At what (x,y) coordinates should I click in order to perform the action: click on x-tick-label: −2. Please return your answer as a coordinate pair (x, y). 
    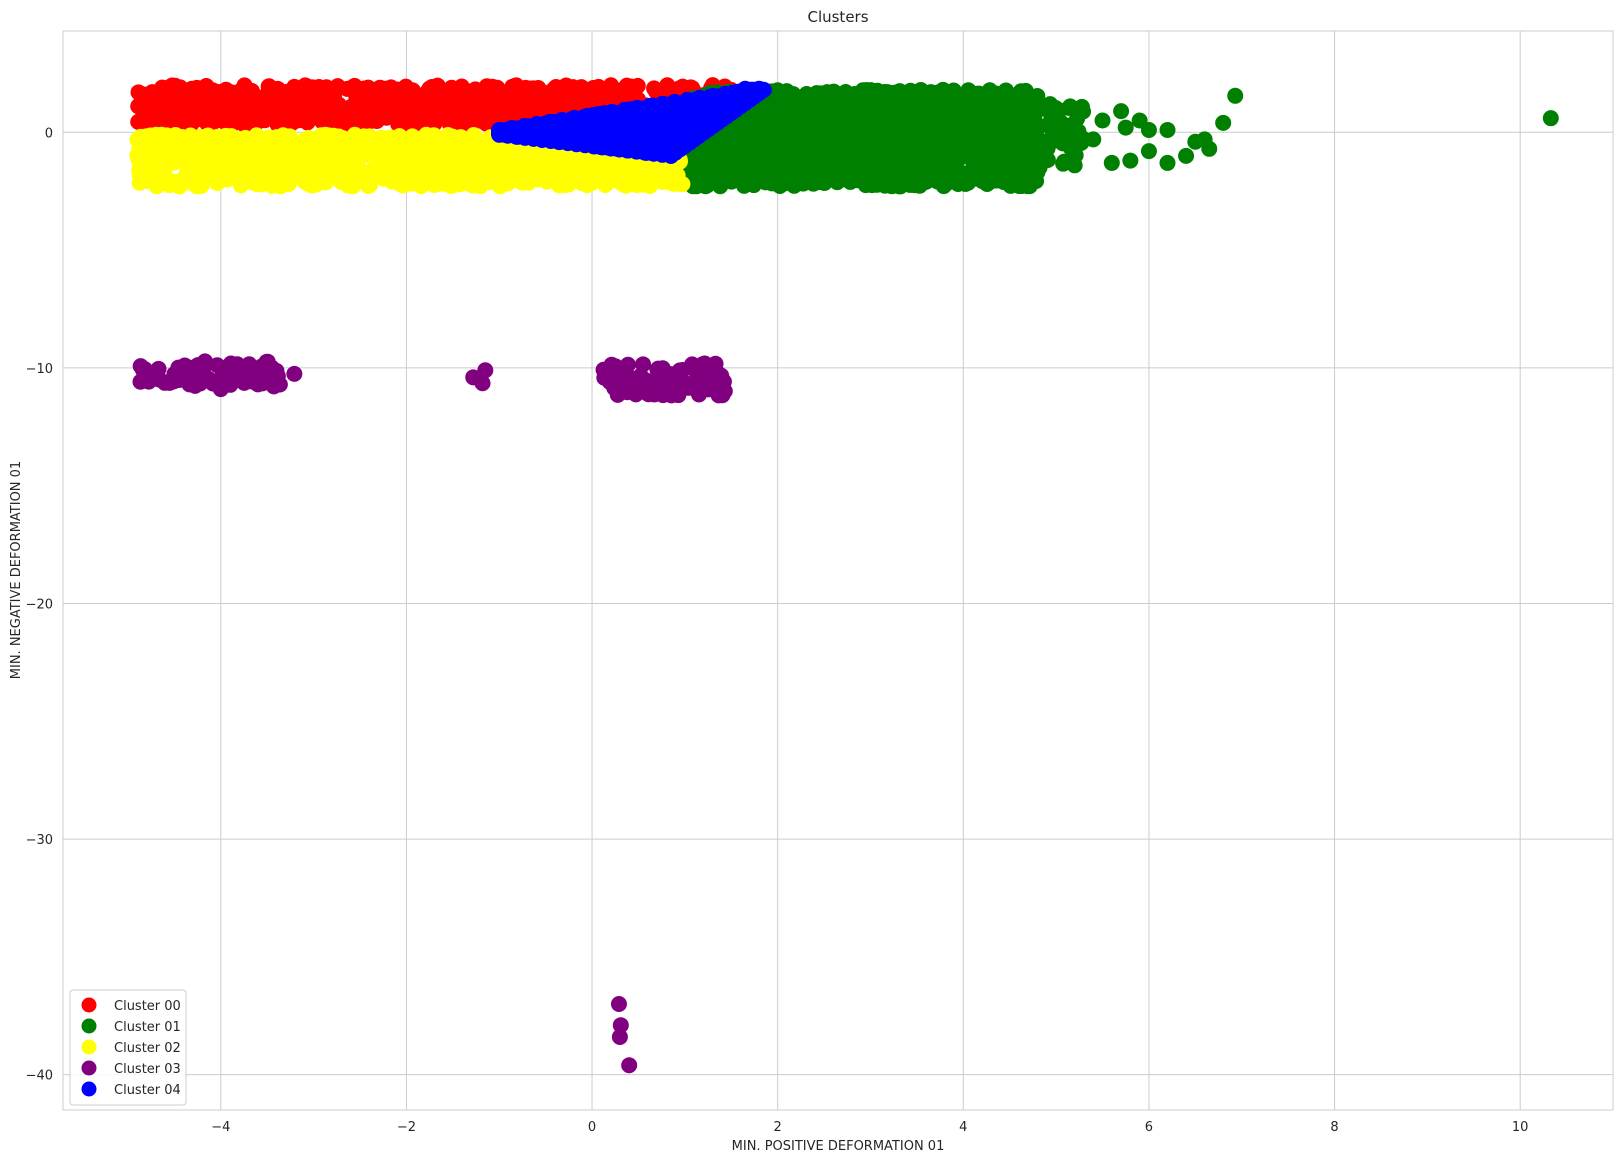
    Looking at the image, I should click on (406, 1127).